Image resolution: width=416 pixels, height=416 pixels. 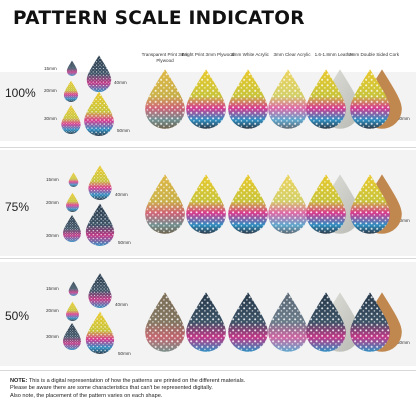 What do you see at coordinates (208, 54) in the screenshot?
I see `column-header-bright-plywood: Bright Print 3mm Plywood` at bounding box center [208, 54].